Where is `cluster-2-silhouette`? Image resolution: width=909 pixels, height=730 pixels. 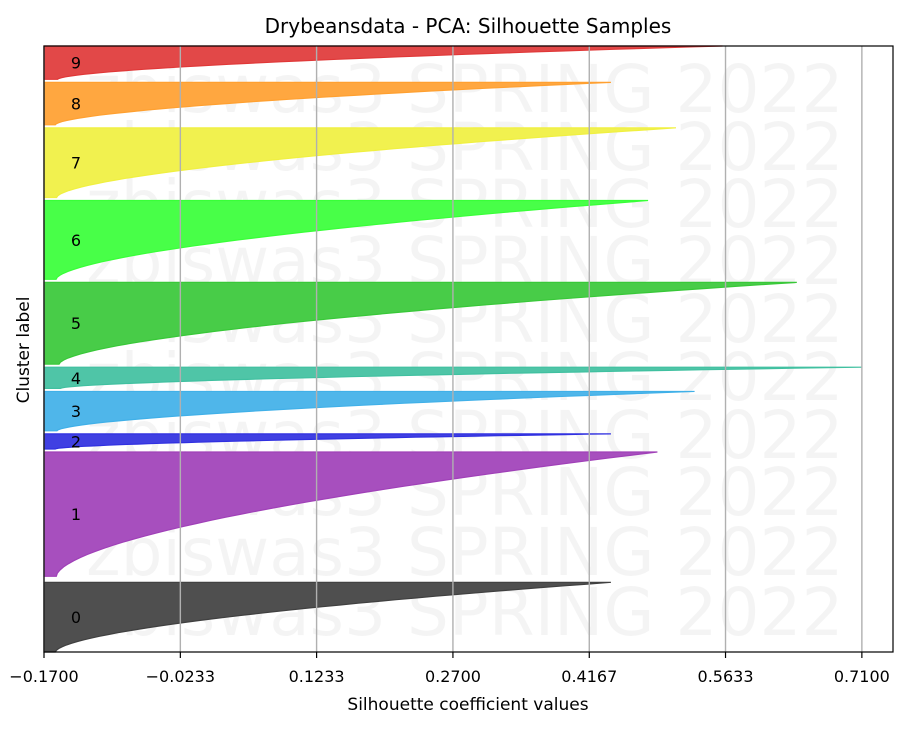 cluster-2-silhouette is located at coordinates (327, 441).